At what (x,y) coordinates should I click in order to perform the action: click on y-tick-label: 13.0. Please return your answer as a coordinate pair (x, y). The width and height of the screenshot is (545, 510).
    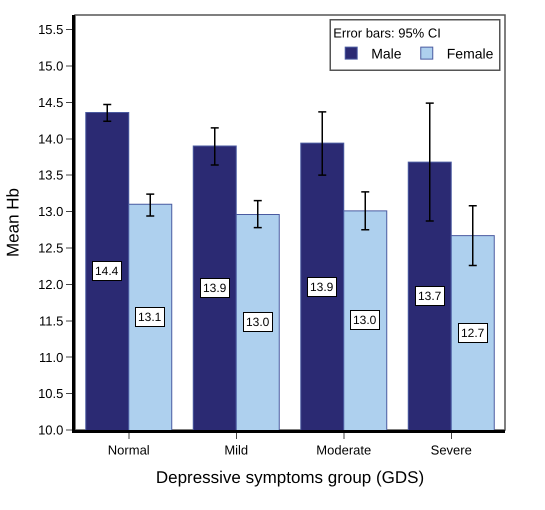
    Looking at the image, I should click on (51, 212).